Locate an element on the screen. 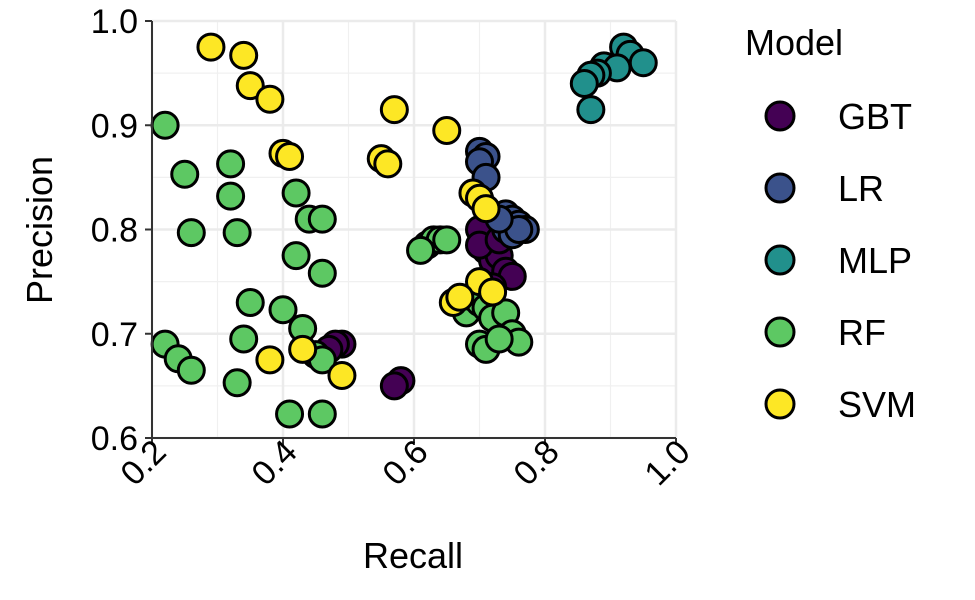 This screenshot has width=975, height=600. legend-label-gbt: GBT is located at coordinates (875, 116).